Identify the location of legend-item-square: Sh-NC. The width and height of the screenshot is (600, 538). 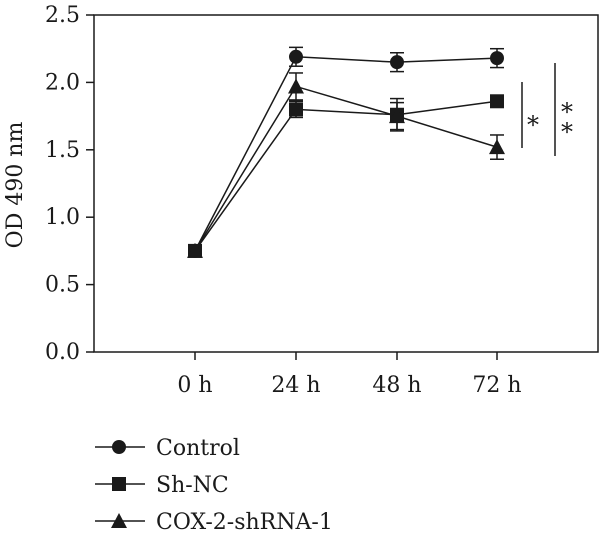
(162, 485).